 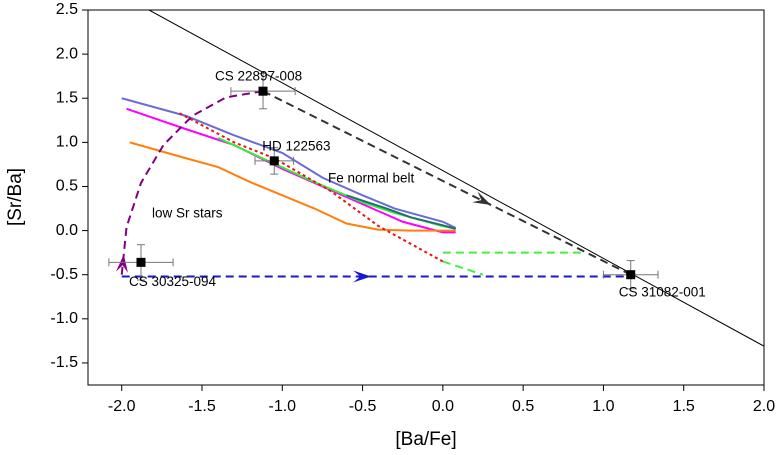 I want to click on y-axis-title: [Sr/Ba], so click(x=15, y=197).